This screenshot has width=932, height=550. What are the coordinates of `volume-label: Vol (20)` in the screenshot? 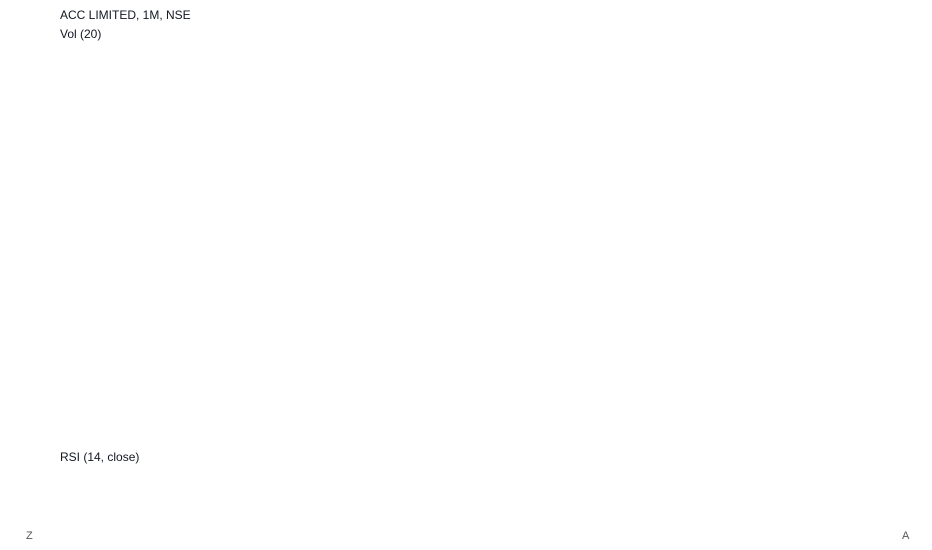 It's located at (81, 34).